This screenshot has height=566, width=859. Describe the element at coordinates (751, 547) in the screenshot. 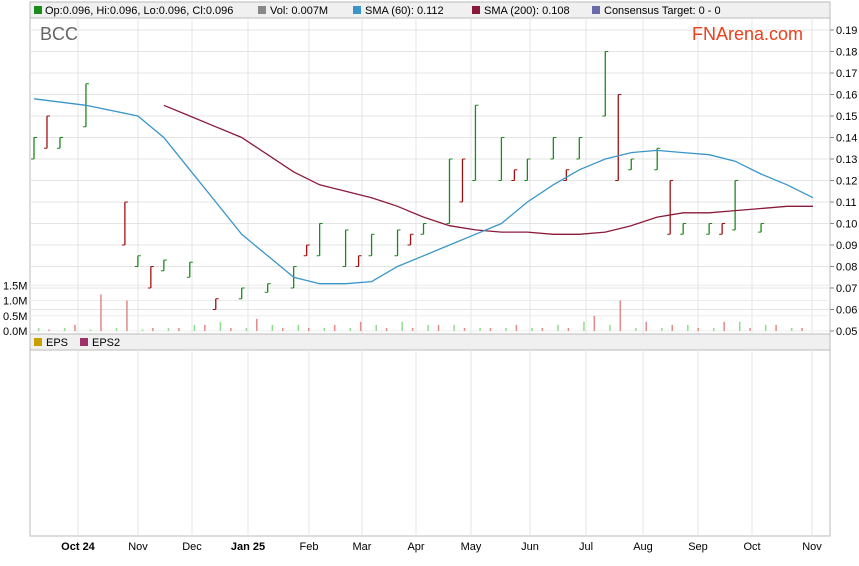

I see `month-label: Oct` at that location.